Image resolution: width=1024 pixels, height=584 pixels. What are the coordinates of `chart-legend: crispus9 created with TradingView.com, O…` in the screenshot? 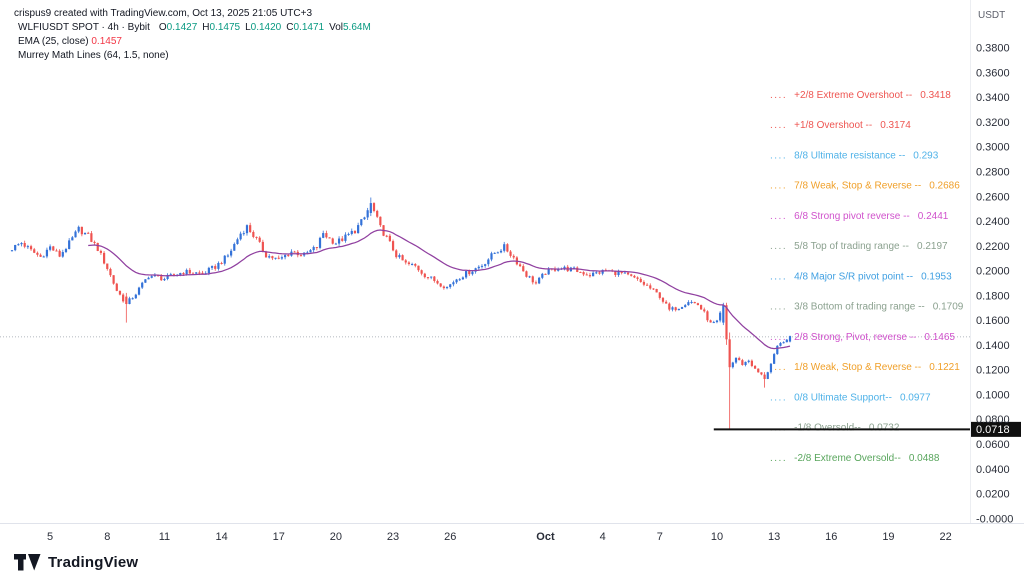 It's located at (192, 34).